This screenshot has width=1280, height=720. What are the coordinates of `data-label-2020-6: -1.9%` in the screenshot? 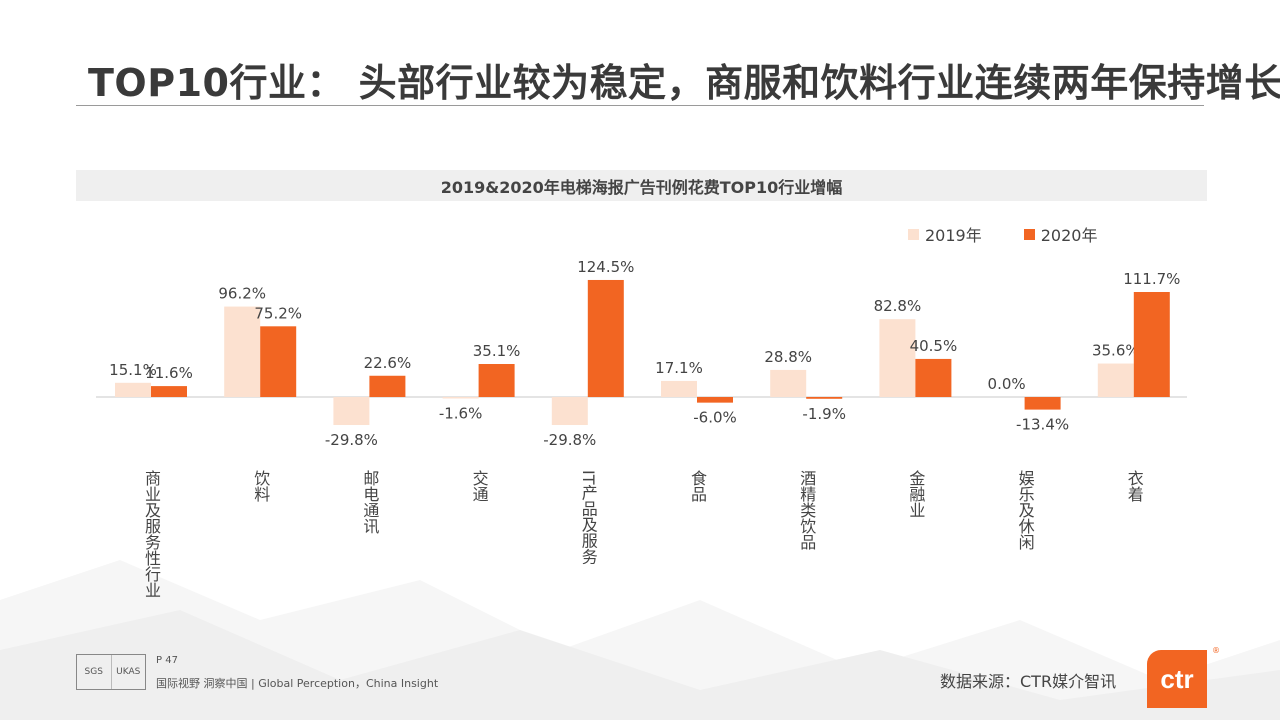 It's located at (824, 414).